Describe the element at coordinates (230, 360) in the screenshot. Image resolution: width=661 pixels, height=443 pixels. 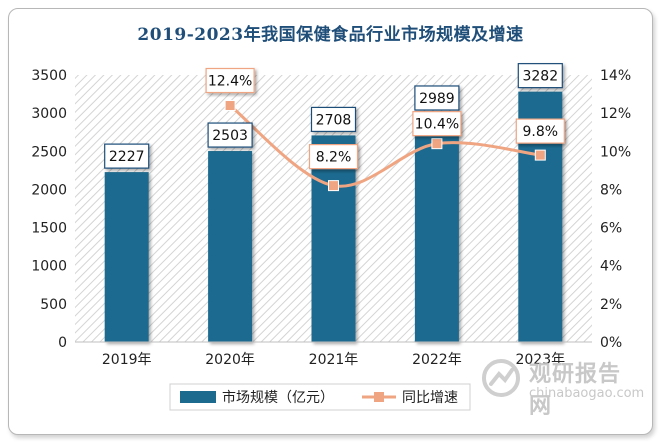
I see `x-tick-label: 2020年` at that location.